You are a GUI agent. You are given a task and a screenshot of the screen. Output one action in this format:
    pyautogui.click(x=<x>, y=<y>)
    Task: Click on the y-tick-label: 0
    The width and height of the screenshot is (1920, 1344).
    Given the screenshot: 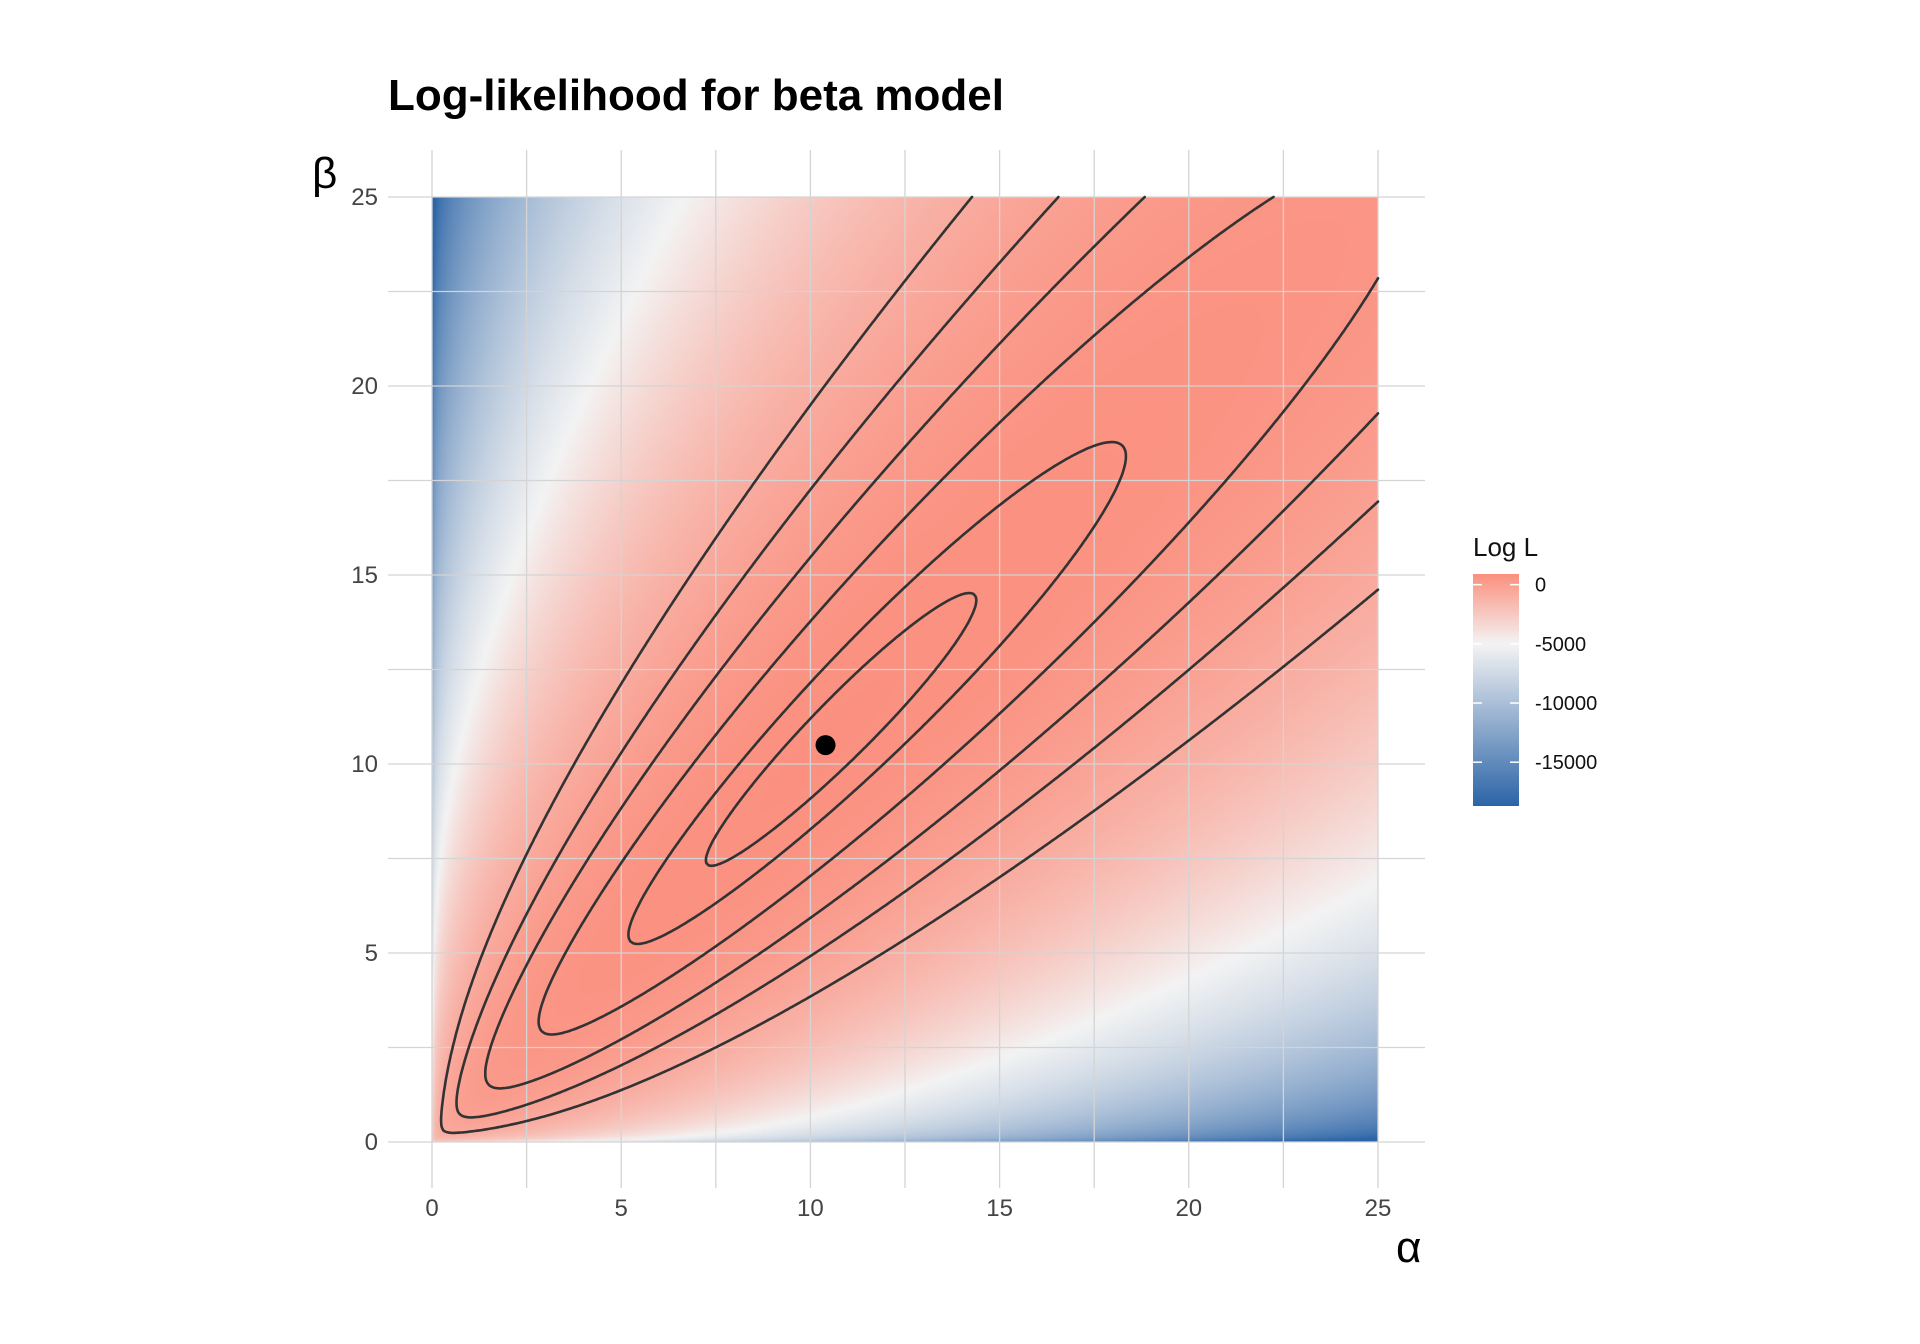 What is the action you would take?
    pyautogui.click(x=371, y=1142)
    